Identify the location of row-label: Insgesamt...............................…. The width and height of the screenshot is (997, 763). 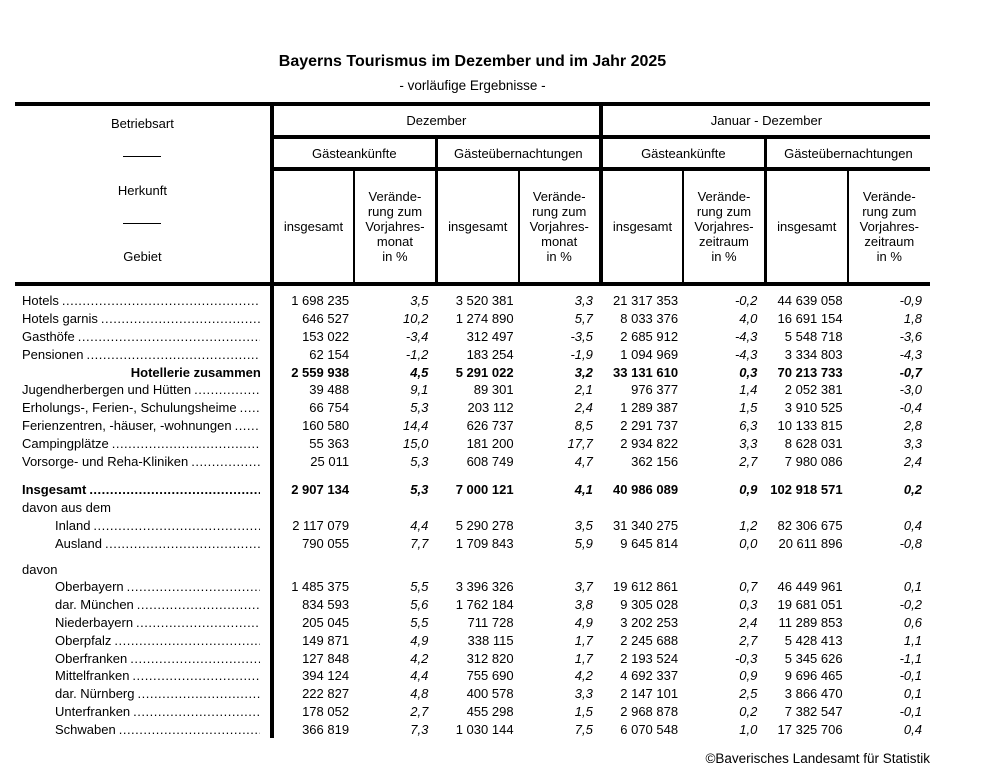
(144, 489).